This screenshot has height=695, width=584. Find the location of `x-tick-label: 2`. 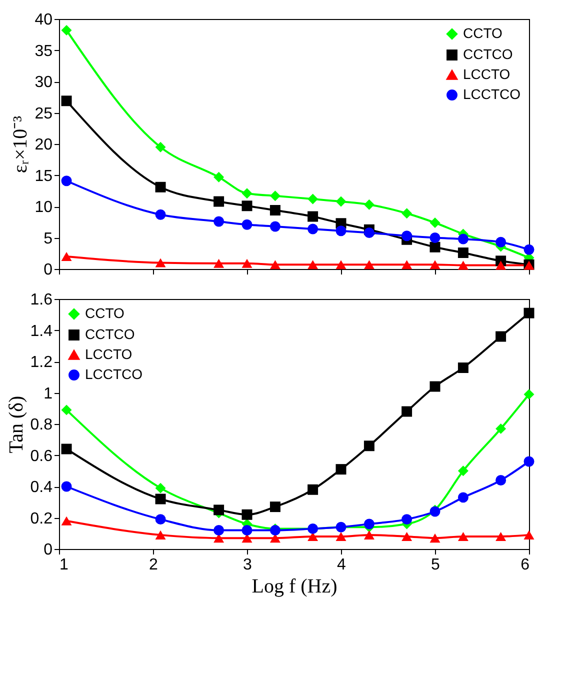

x-tick-label: 2 is located at coordinates (153, 565).